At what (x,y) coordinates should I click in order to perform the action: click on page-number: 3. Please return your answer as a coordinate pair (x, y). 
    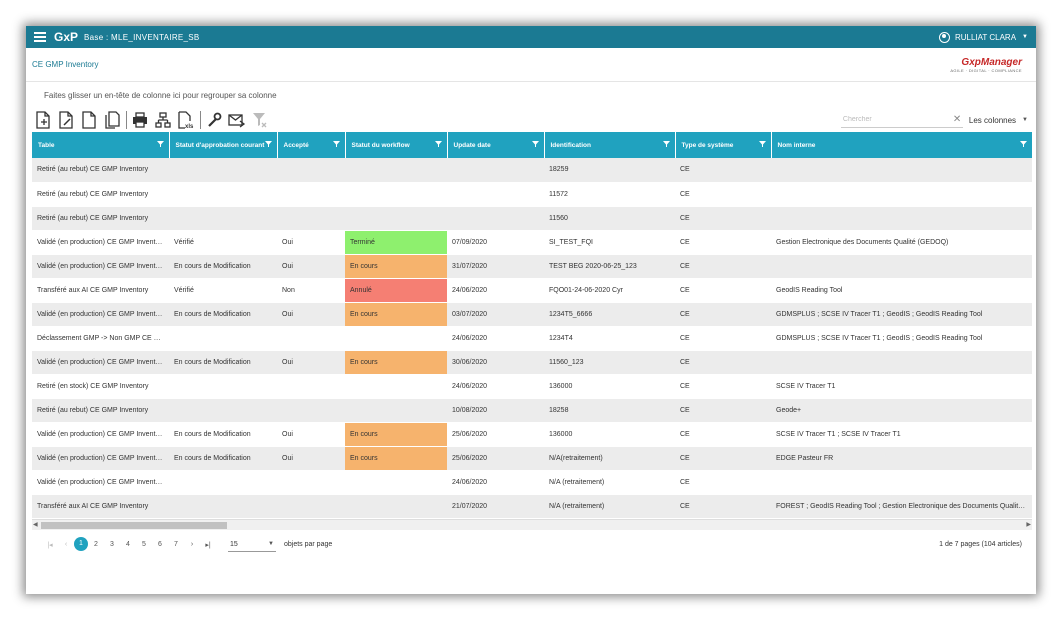
    Looking at the image, I should click on (112, 544).